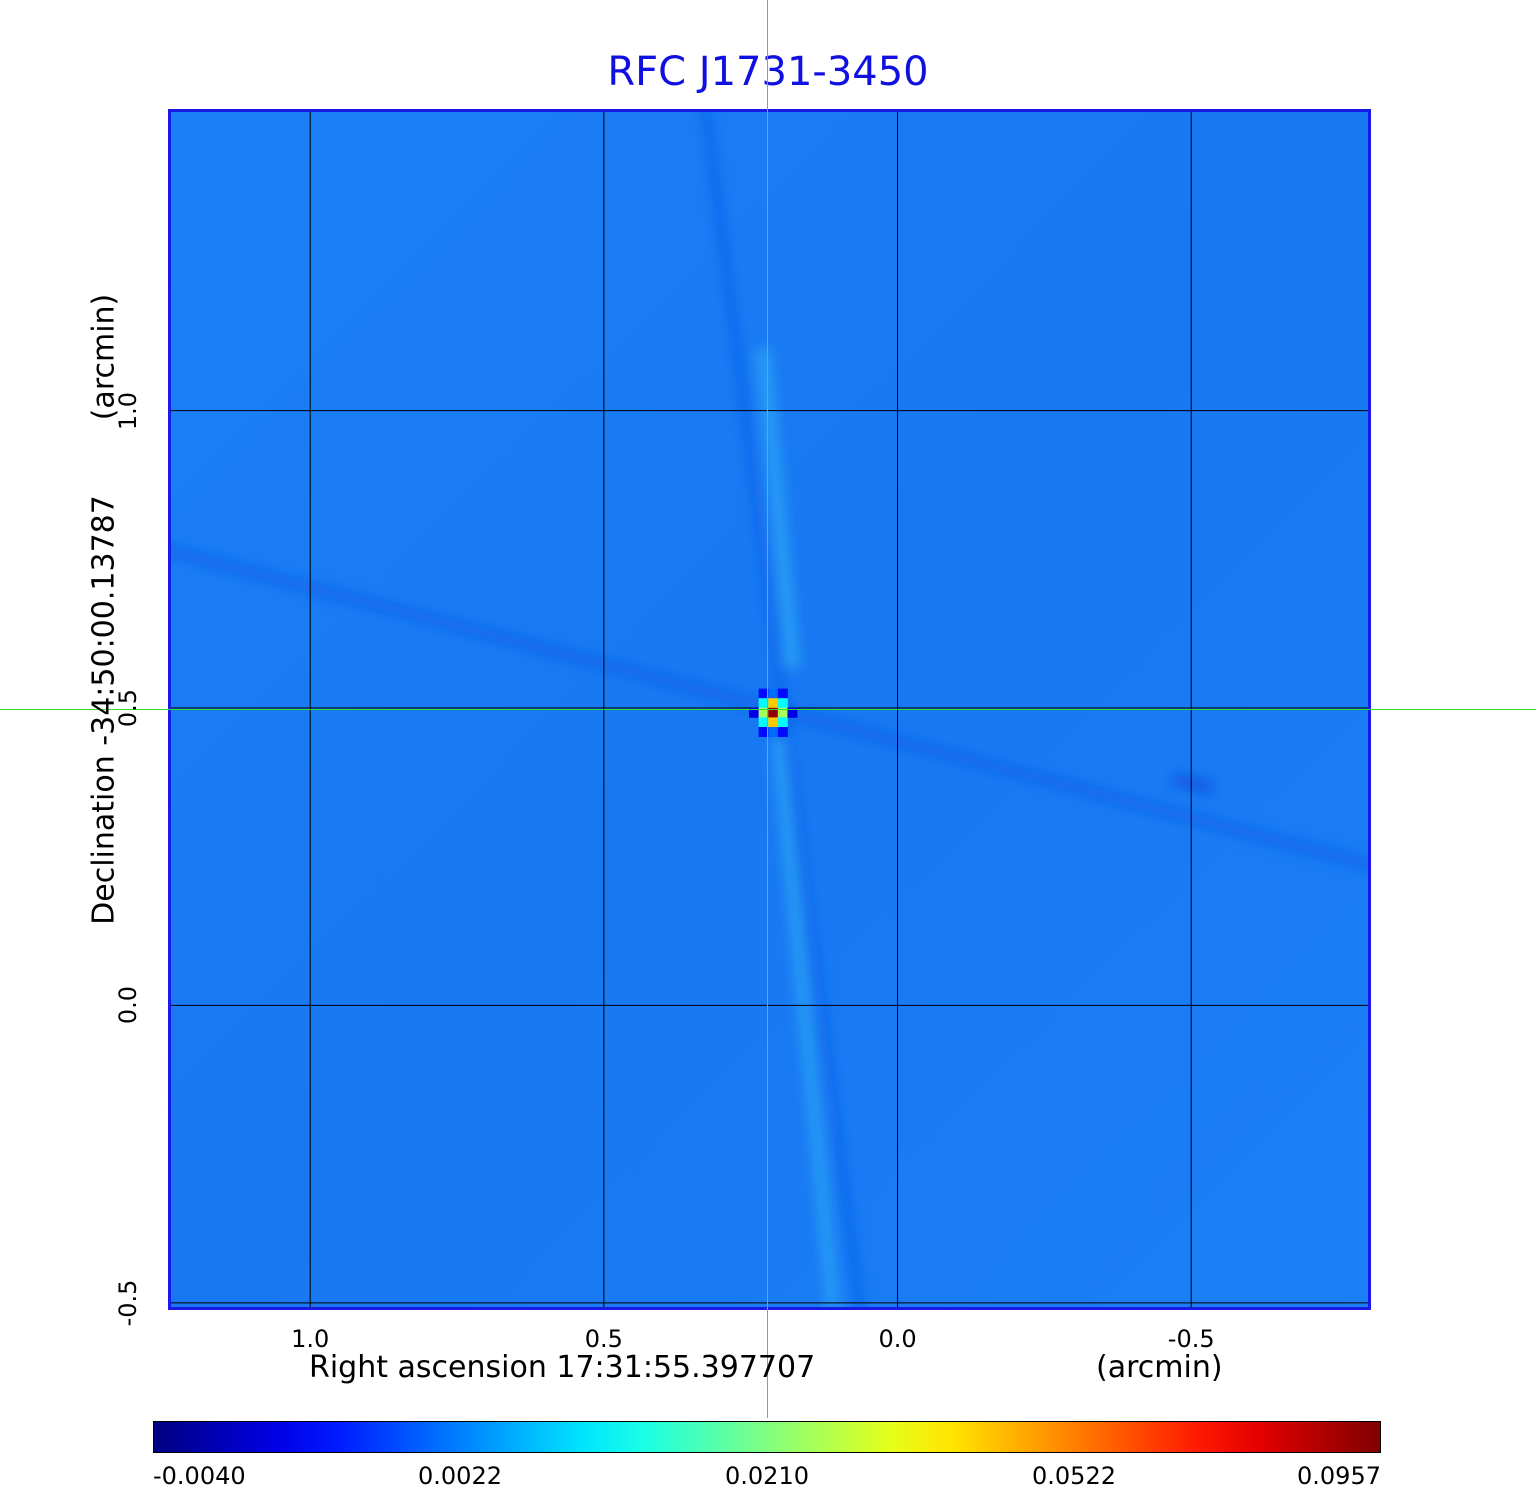 This screenshot has height=1511, width=1536. Describe the element at coordinates (128, 1303) in the screenshot. I see `y-tick-label: -0.5` at that location.